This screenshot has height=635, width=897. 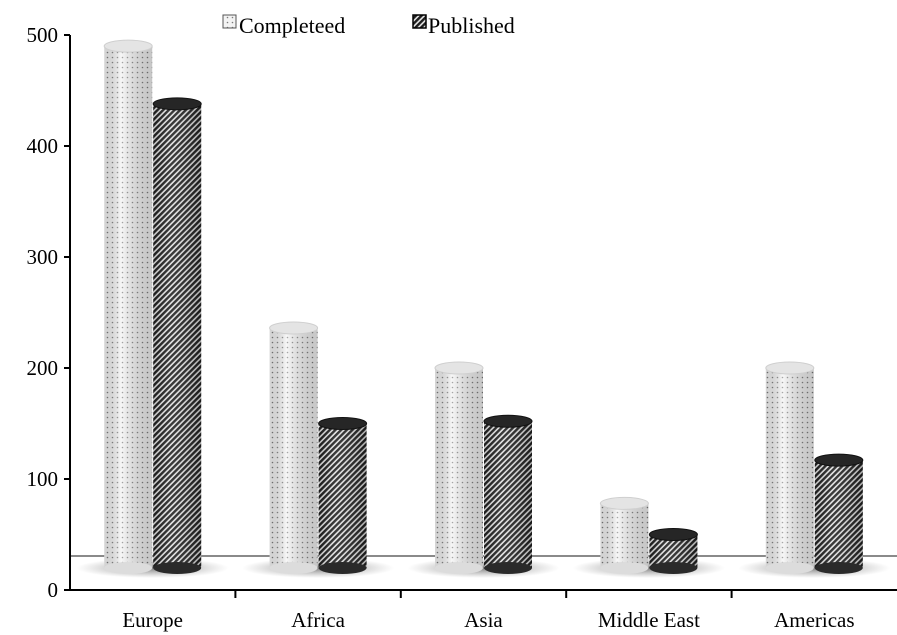 I want to click on y-tick-label: 500, so click(x=43, y=35).